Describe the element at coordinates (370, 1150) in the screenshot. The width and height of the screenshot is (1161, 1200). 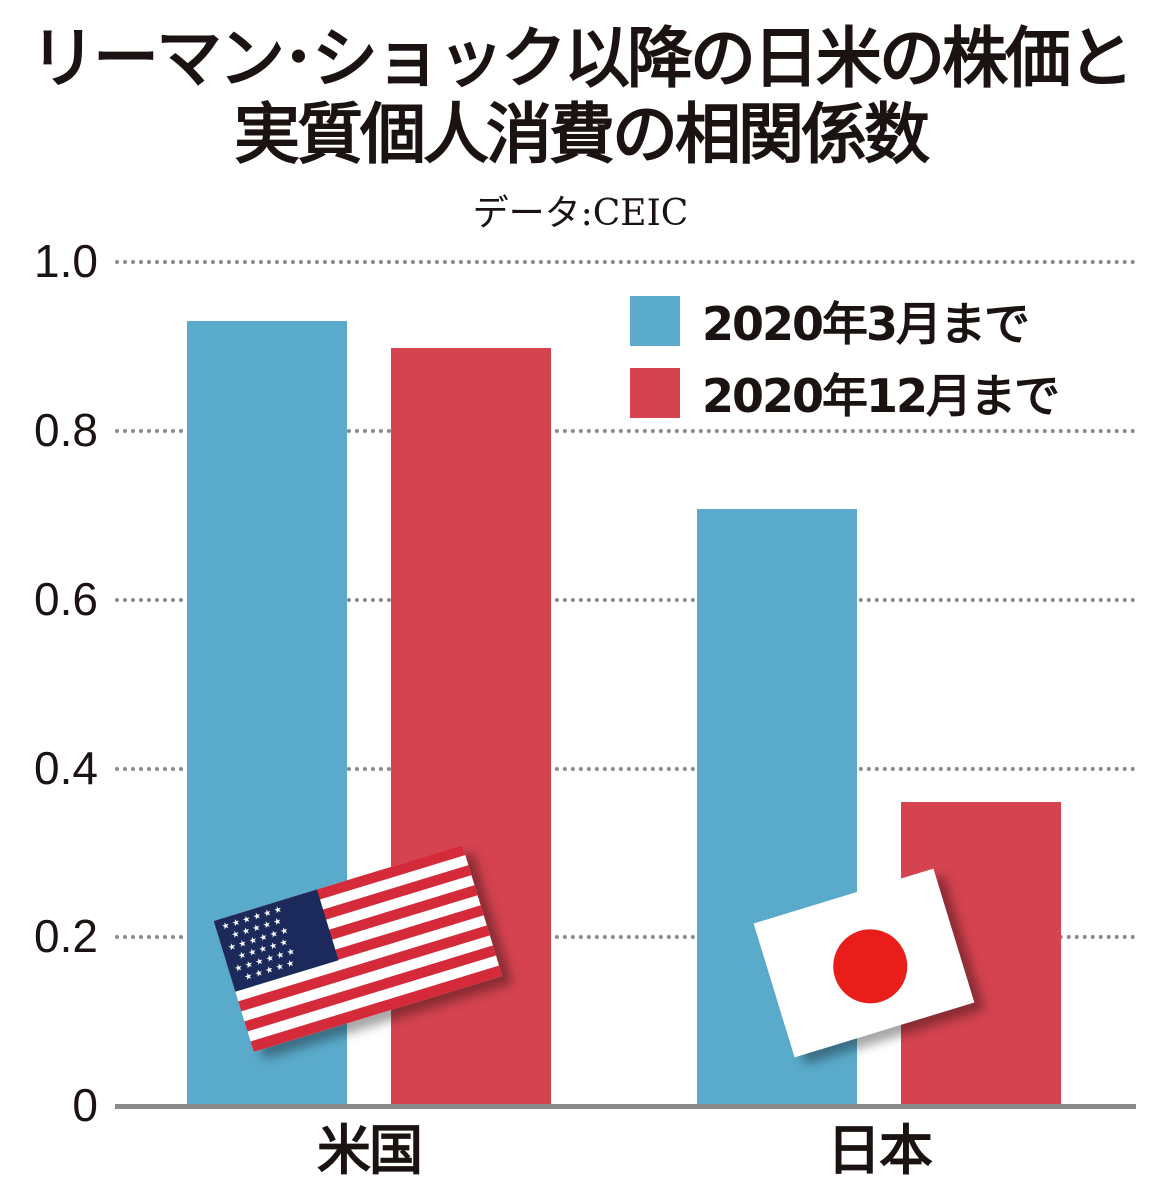
I see `x-label-us: 米国` at that location.